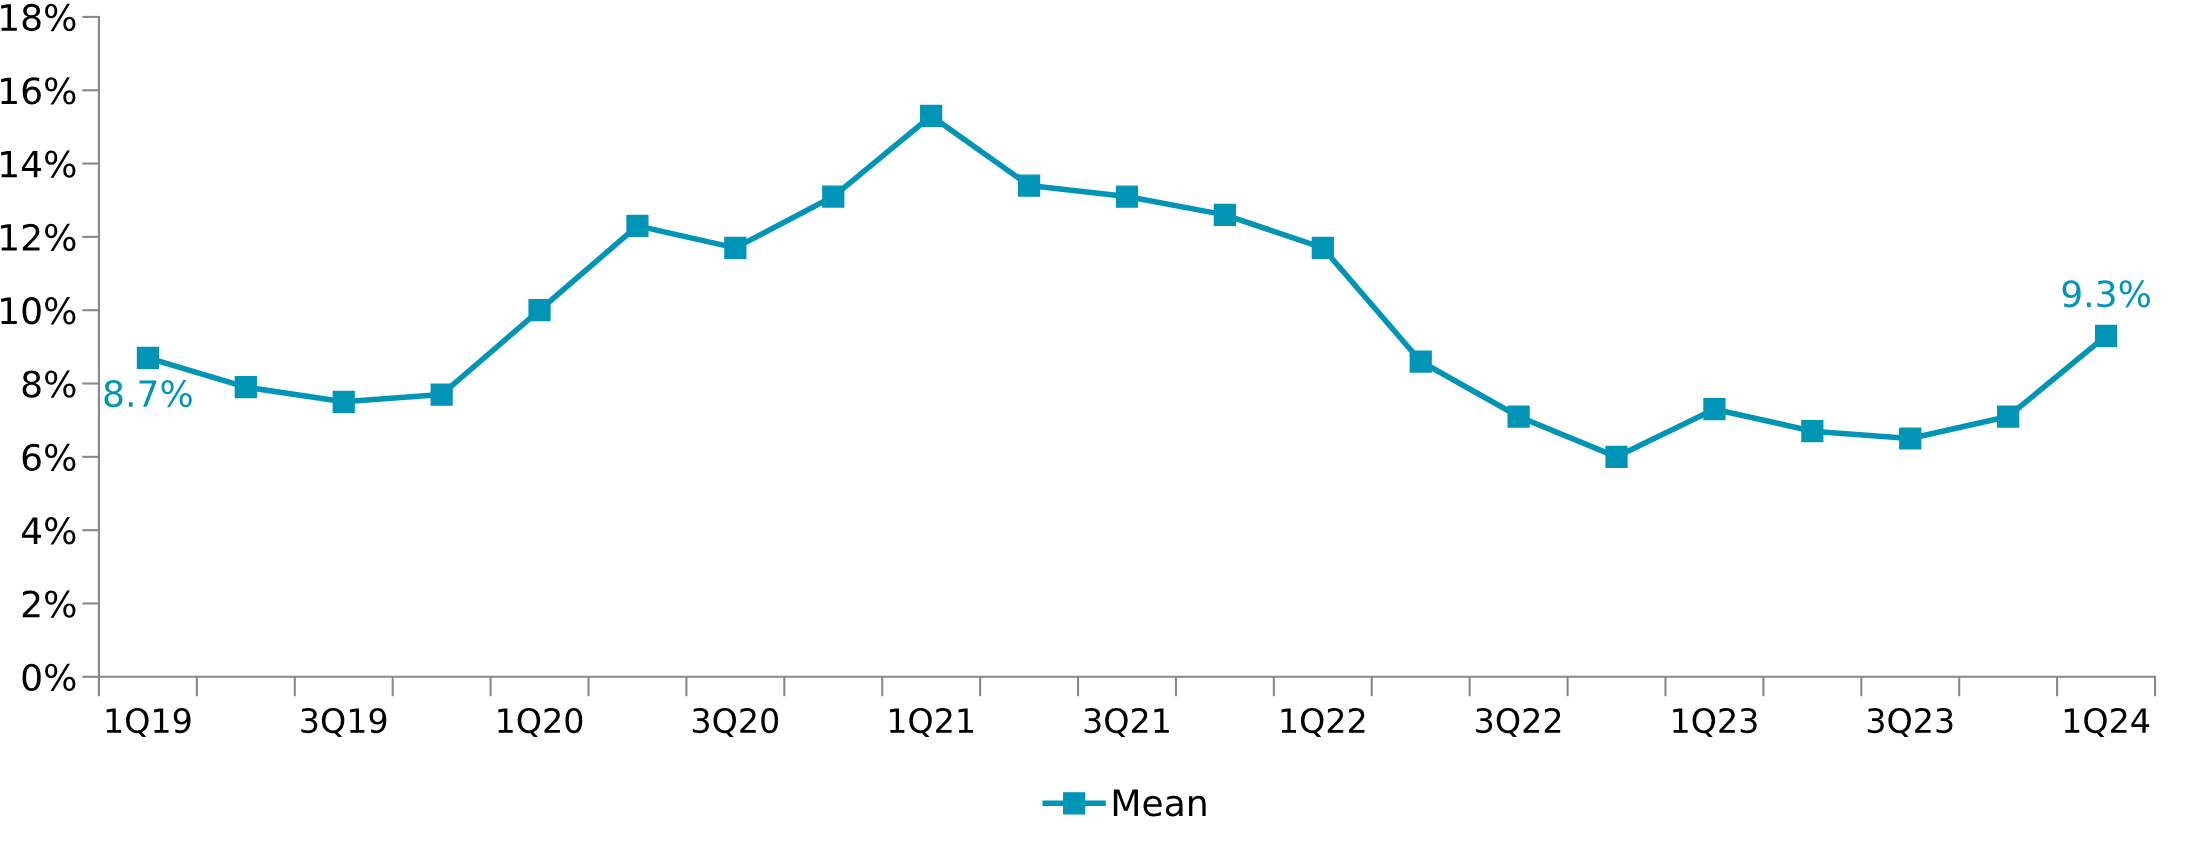 The image size is (2199, 846). Describe the element at coordinates (38, 164) in the screenshot. I see `y-tick-label: 14%` at that location.